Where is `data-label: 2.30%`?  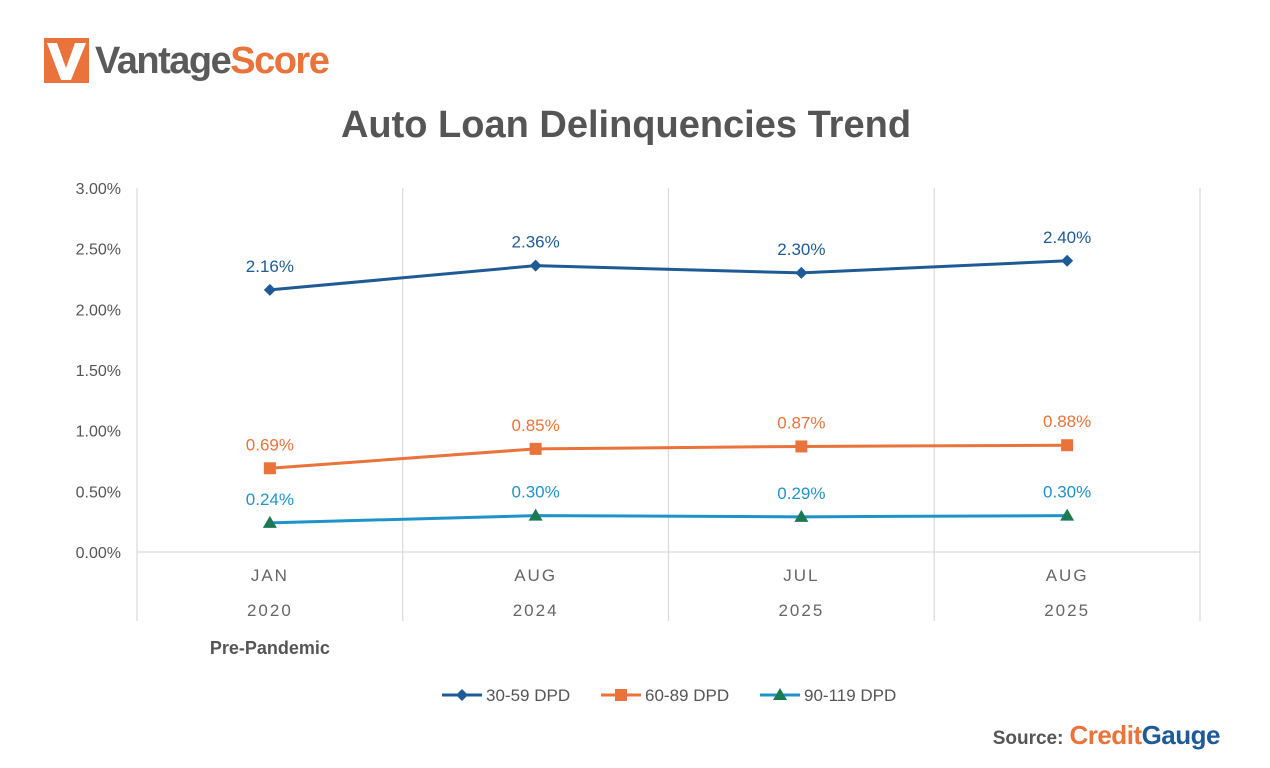 data-label: 2.30% is located at coordinates (801, 249).